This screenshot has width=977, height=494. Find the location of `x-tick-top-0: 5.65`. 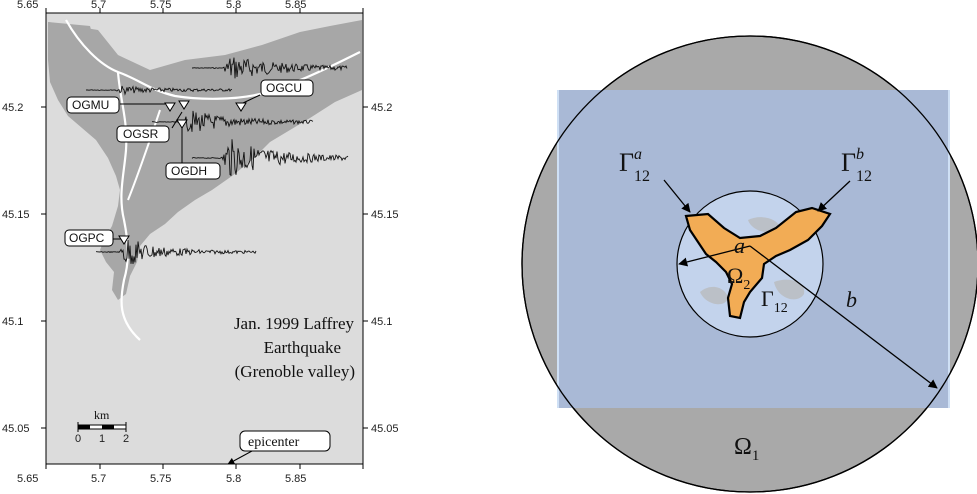

x-tick-top-0: 5.65 is located at coordinates (27, 5).